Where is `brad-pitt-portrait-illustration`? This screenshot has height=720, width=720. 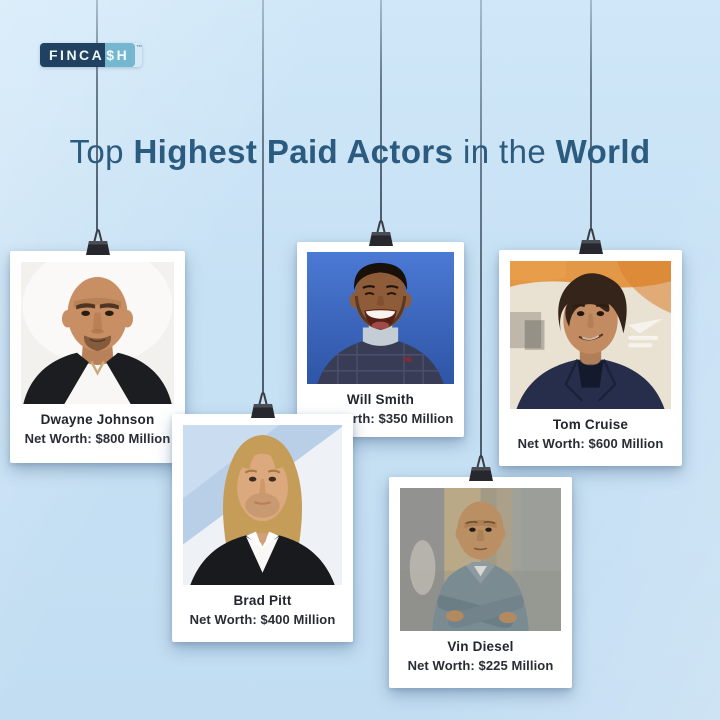
brad-pitt-portrait-illustration is located at coordinates (262, 505).